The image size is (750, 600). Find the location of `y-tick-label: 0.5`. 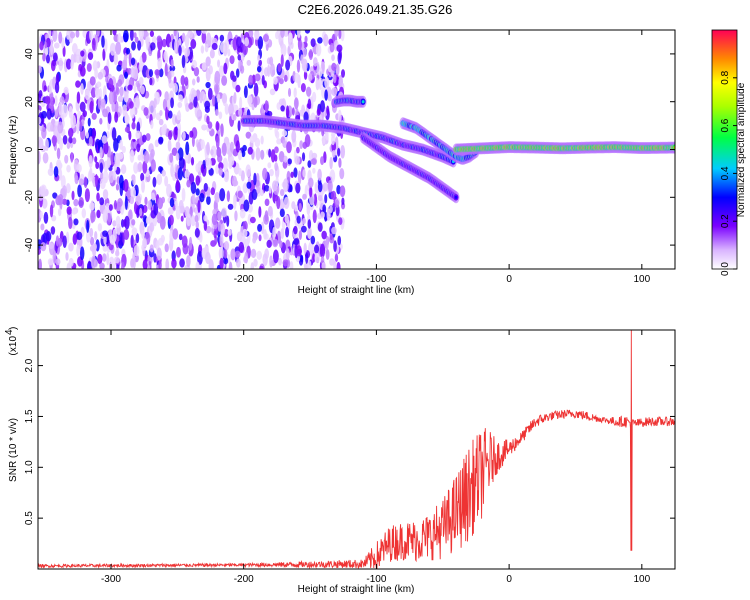

y-tick-label: 0.5 is located at coordinates (29, 518).